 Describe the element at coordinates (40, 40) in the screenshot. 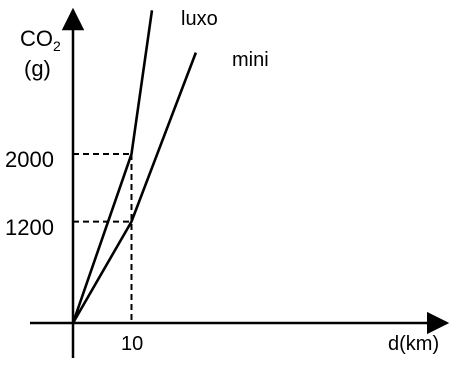

I see `y-axis-label: CO2` at that location.